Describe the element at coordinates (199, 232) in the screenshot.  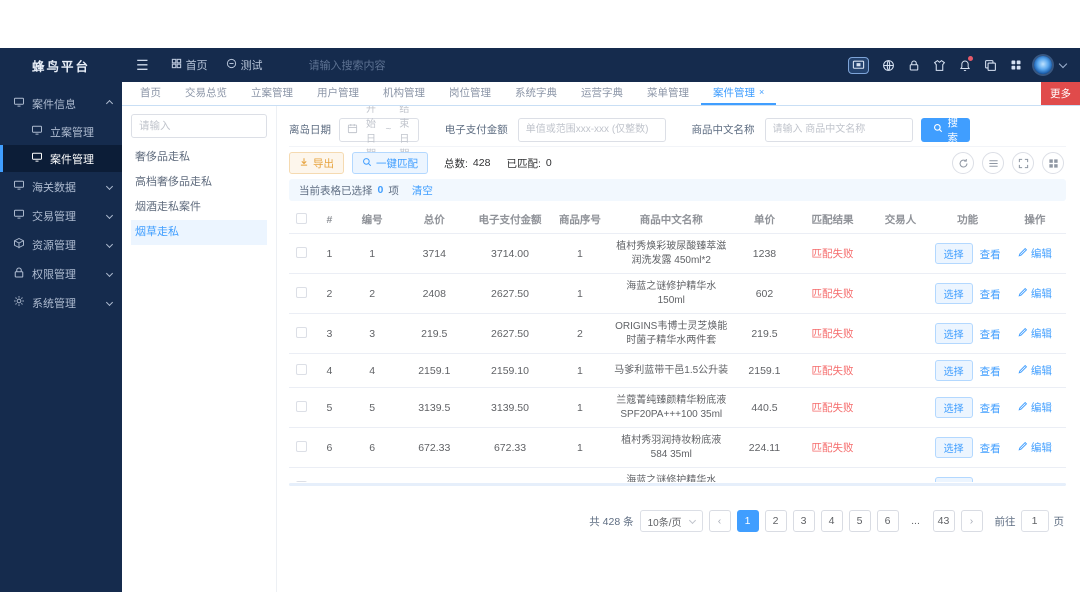
I see `case-type-烟草走私: 烟草走私` at that location.